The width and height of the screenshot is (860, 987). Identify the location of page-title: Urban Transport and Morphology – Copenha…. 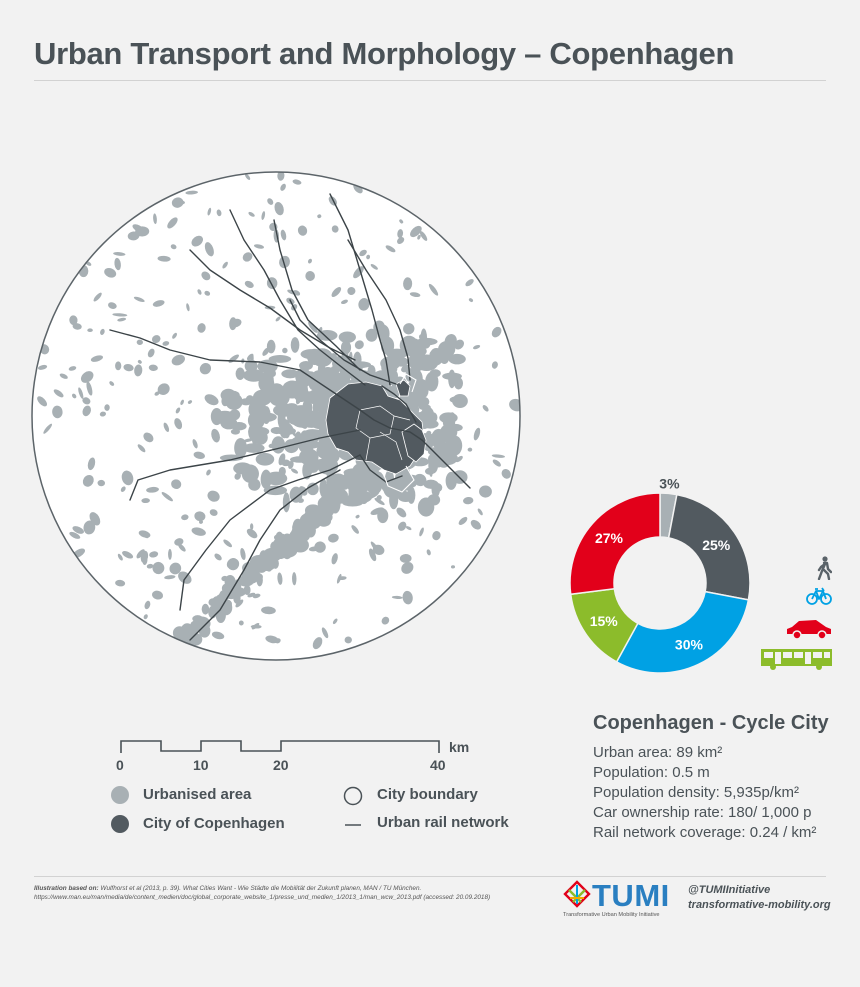
(384, 53).